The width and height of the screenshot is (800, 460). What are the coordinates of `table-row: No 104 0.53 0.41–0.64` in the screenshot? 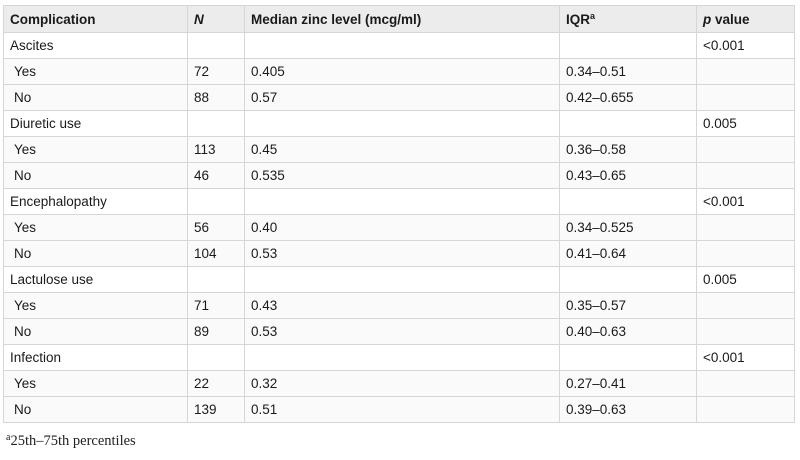 It's located at (399, 253).